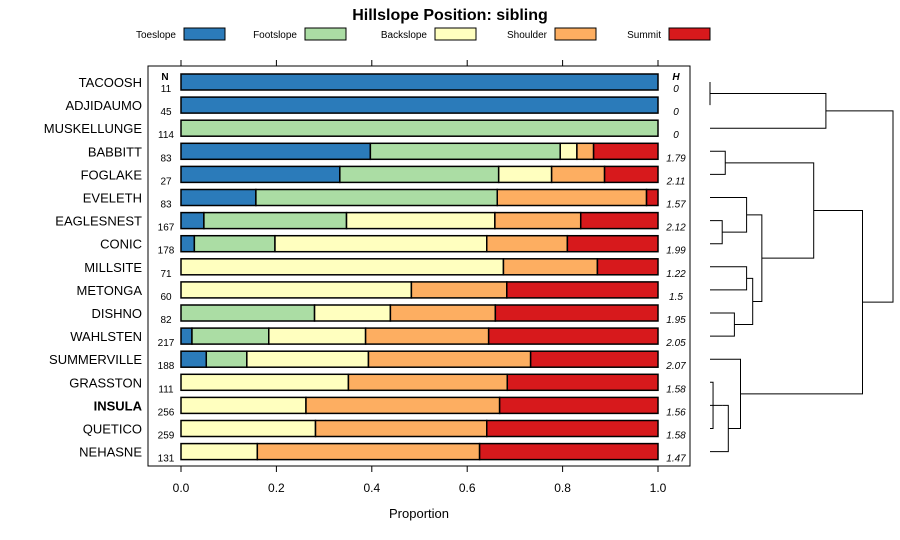  What do you see at coordinates (93, 128) in the screenshot?
I see `category-label: MUSKELLUNGE` at bounding box center [93, 128].